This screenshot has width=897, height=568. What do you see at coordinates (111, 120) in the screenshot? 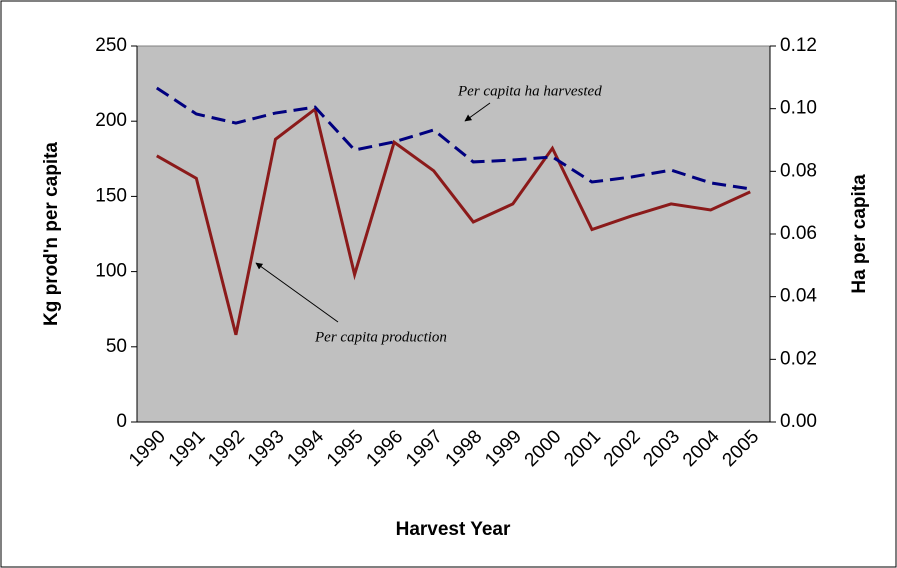
I see `y-tick-label: 200` at bounding box center [111, 120].